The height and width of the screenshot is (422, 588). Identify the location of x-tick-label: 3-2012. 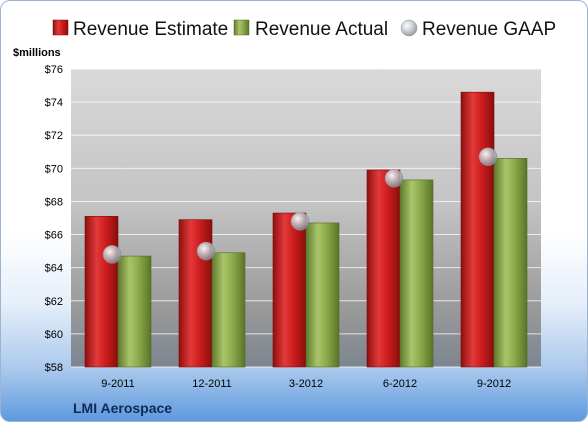
(306, 384).